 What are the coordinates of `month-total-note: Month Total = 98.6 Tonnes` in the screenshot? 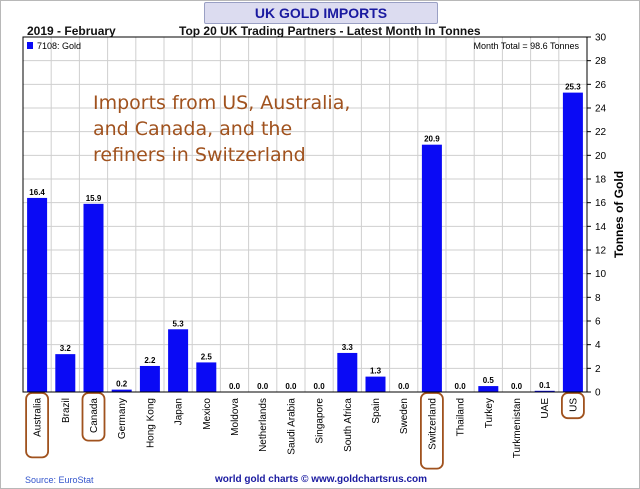 It's located at (527, 46).